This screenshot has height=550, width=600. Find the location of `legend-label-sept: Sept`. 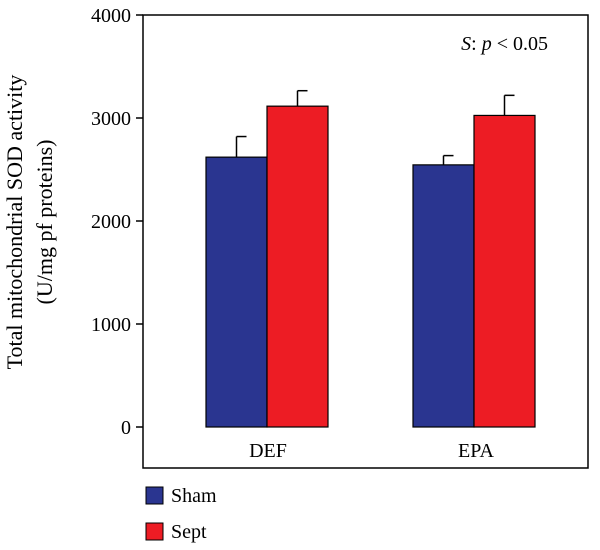

legend-label-sept: Sept is located at coordinates (189, 532).